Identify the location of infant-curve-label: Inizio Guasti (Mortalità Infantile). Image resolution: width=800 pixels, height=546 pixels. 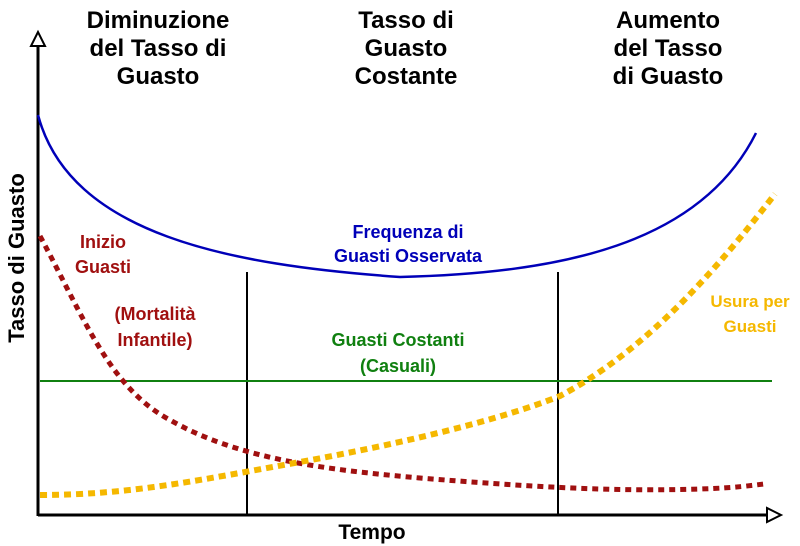
(135, 291).